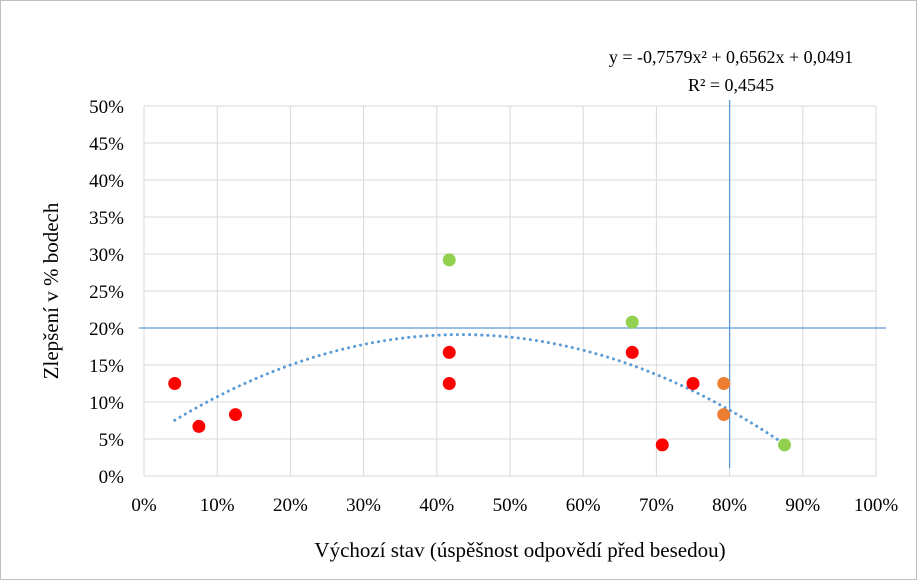 This screenshot has width=917, height=580. Describe the element at coordinates (112, 440) in the screenshot. I see `y-tick-label: 5%` at that location.